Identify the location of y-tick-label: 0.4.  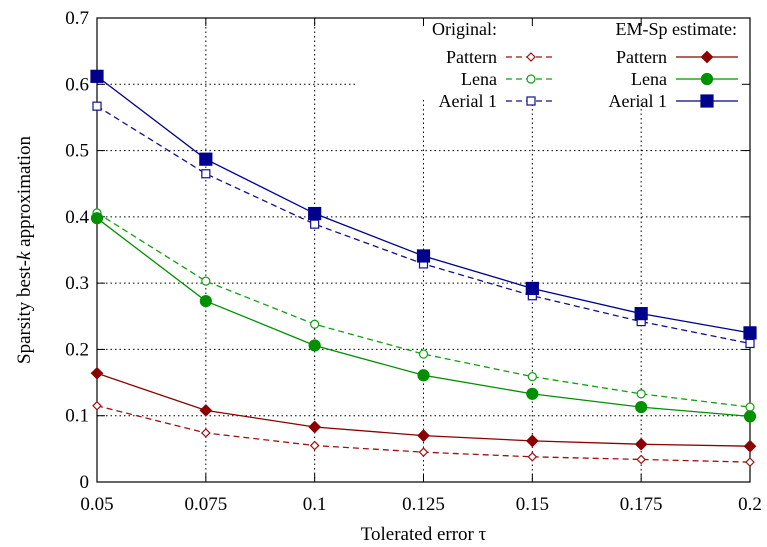
(77, 217).